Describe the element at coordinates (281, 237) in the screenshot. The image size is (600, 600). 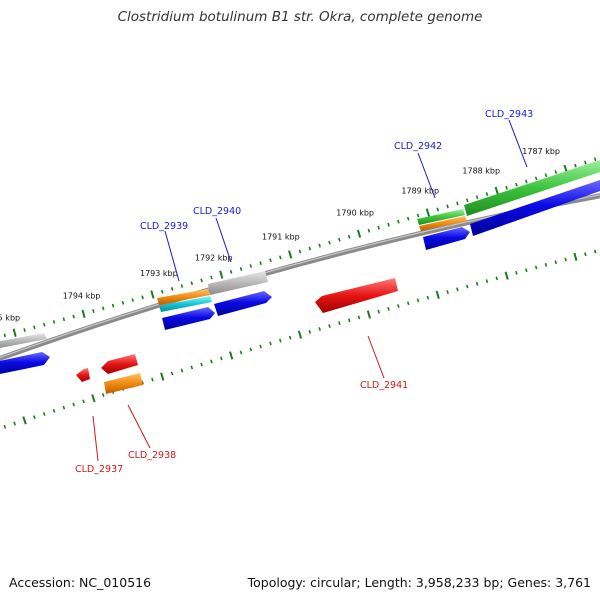
I see `scale-label: 1791 kbp` at that location.